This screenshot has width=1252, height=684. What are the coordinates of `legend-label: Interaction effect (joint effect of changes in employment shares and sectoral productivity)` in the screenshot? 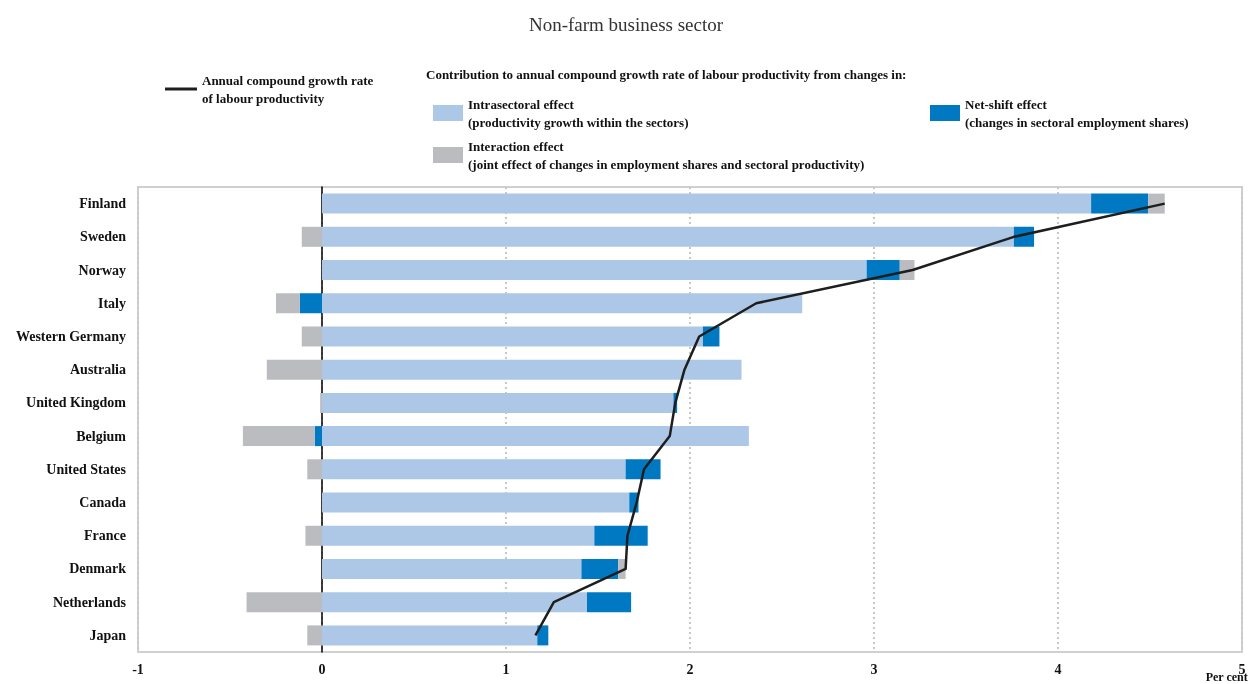 It's located at (666, 155).